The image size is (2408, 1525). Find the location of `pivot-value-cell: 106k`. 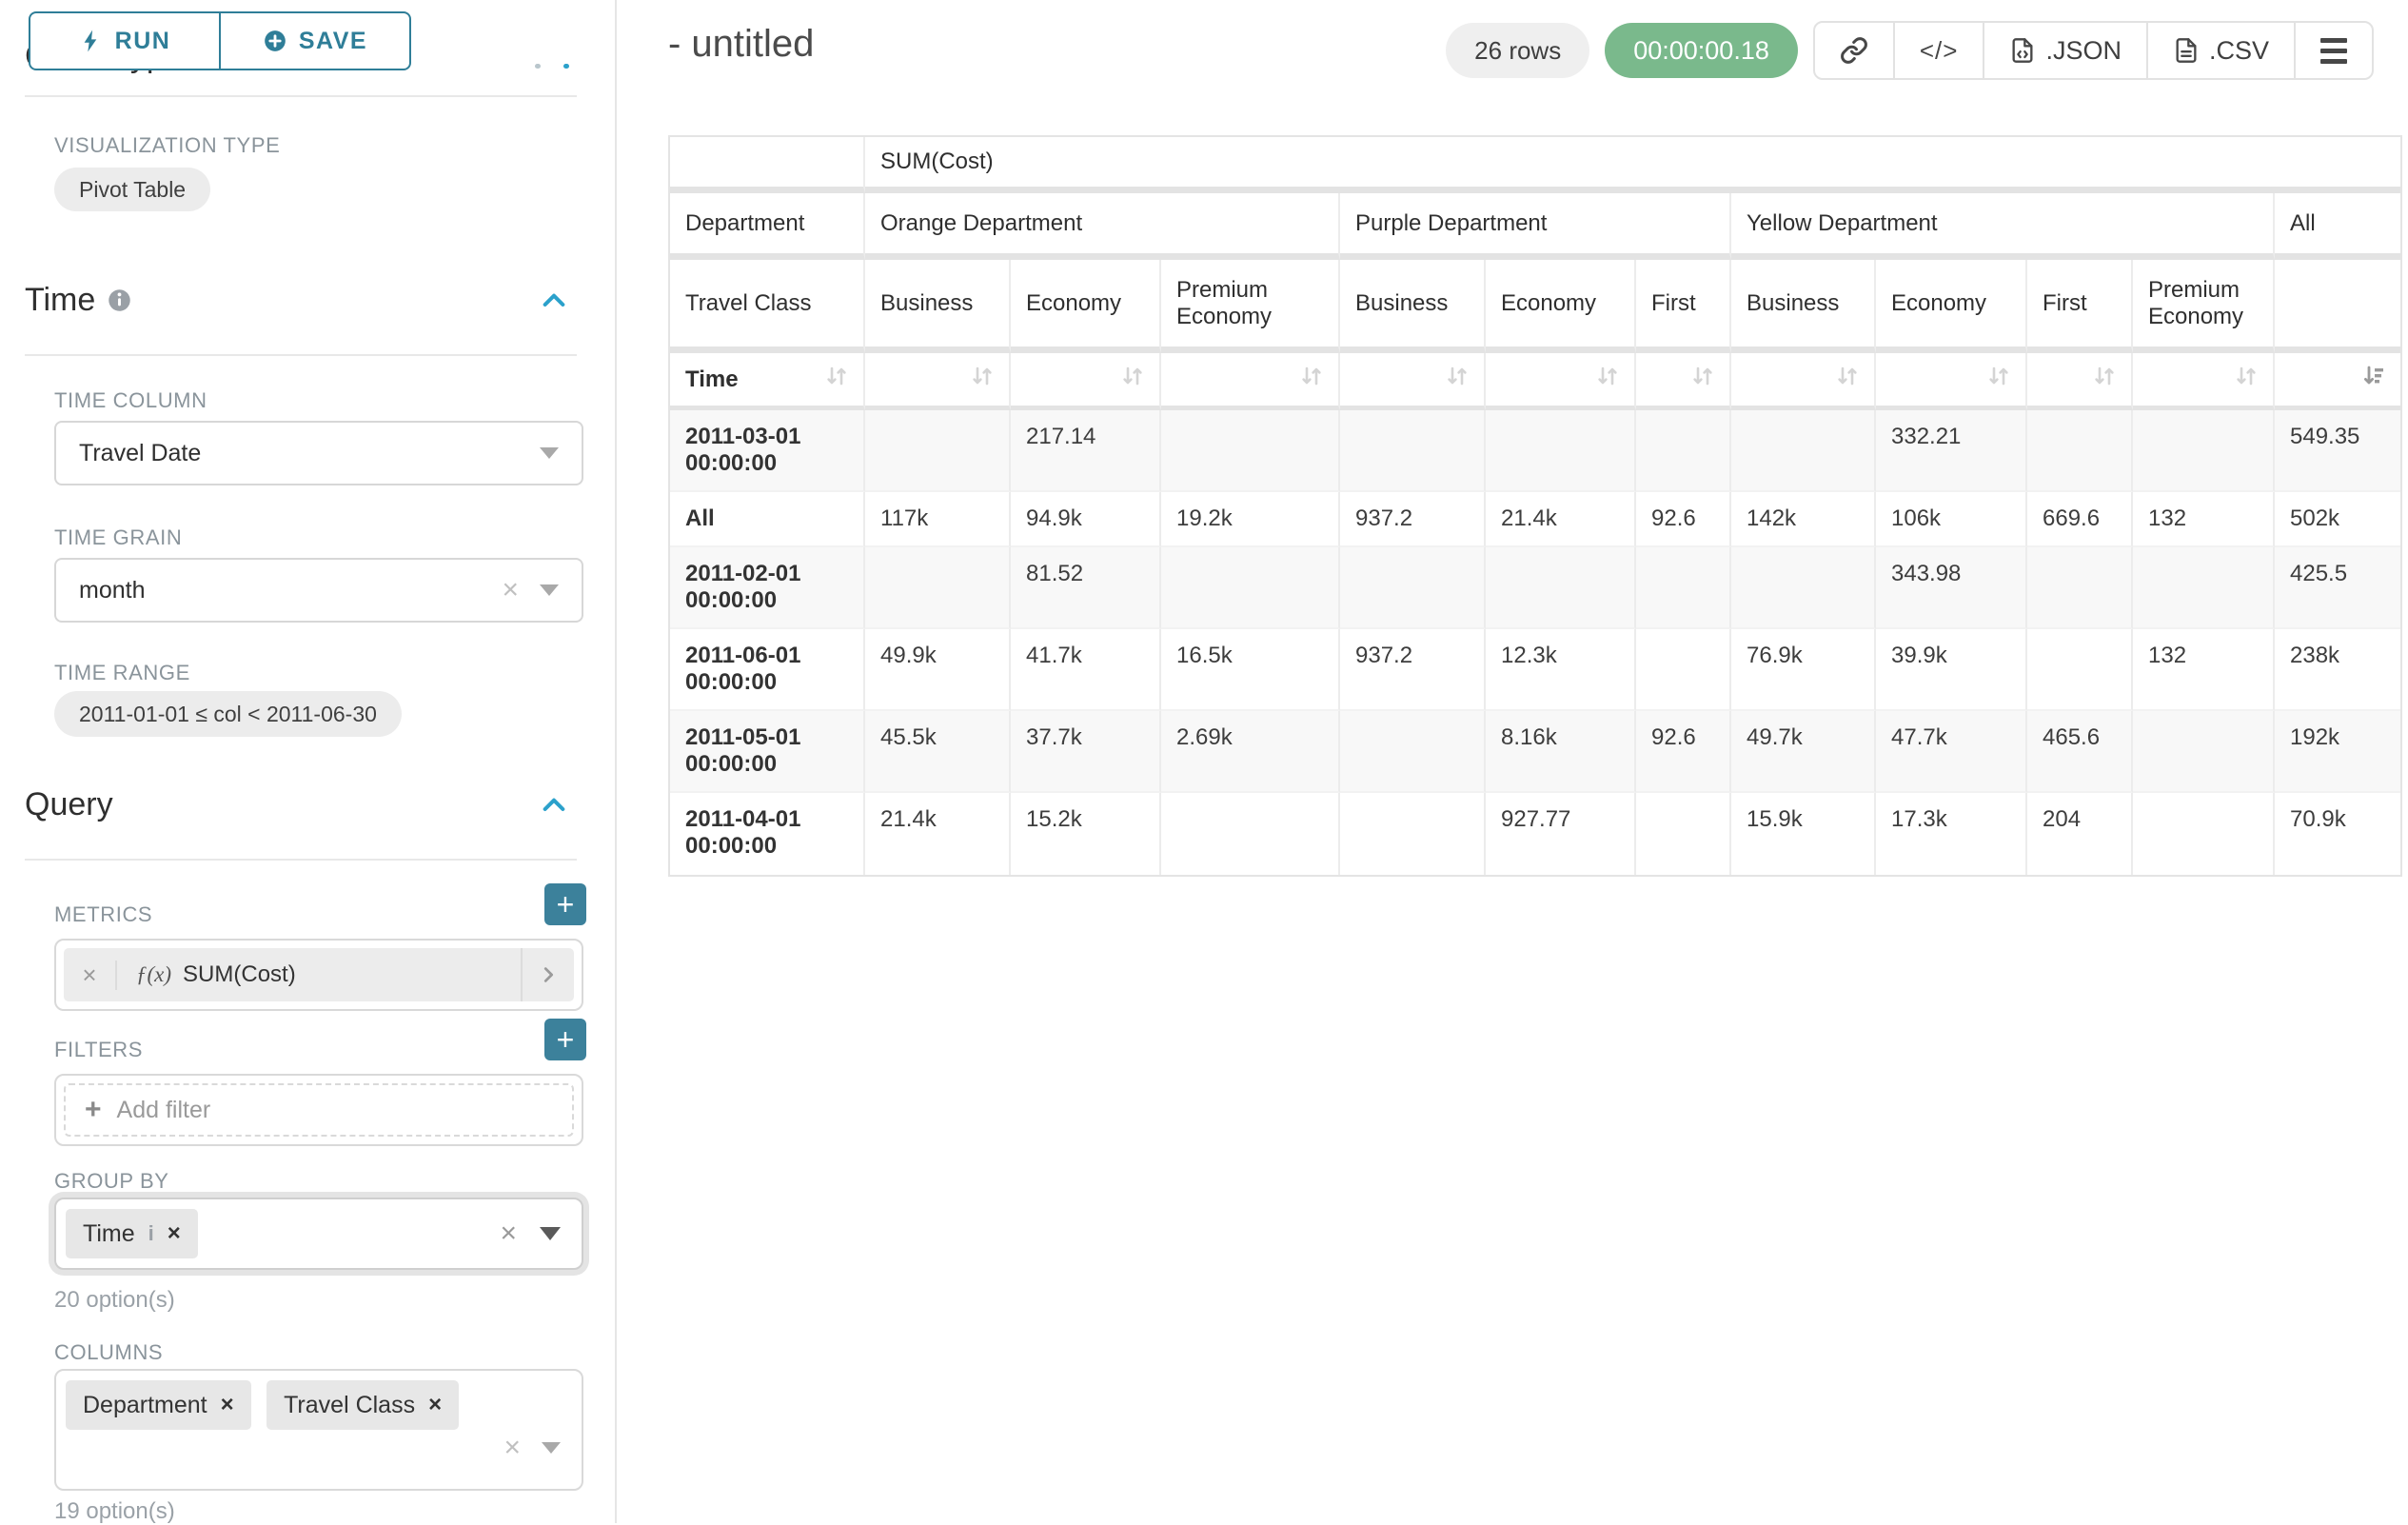

pivot-value-cell: 106k is located at coordinates (1951, 519).